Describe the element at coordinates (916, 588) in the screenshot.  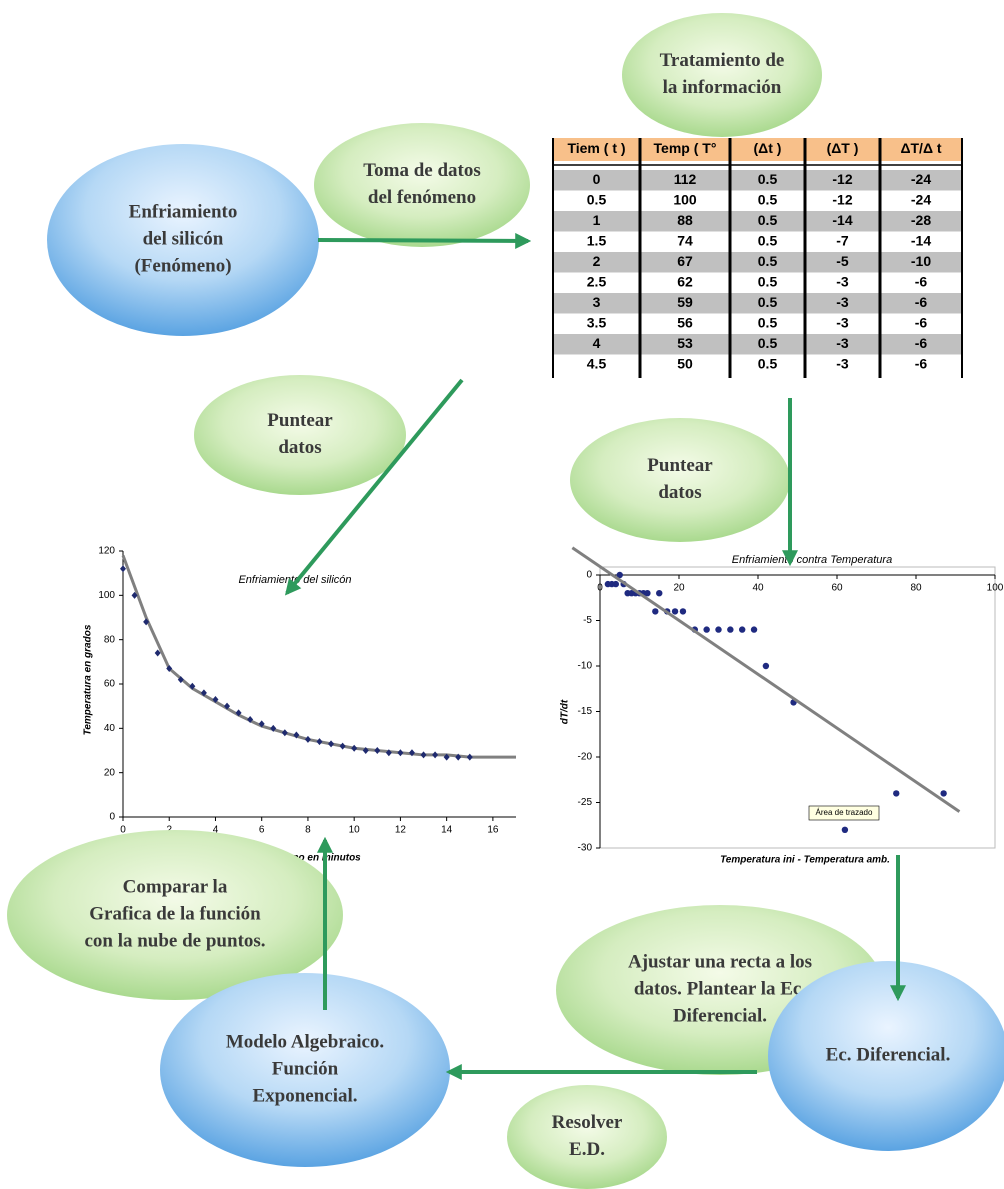
I see `x-tick-label: 80` at that location.